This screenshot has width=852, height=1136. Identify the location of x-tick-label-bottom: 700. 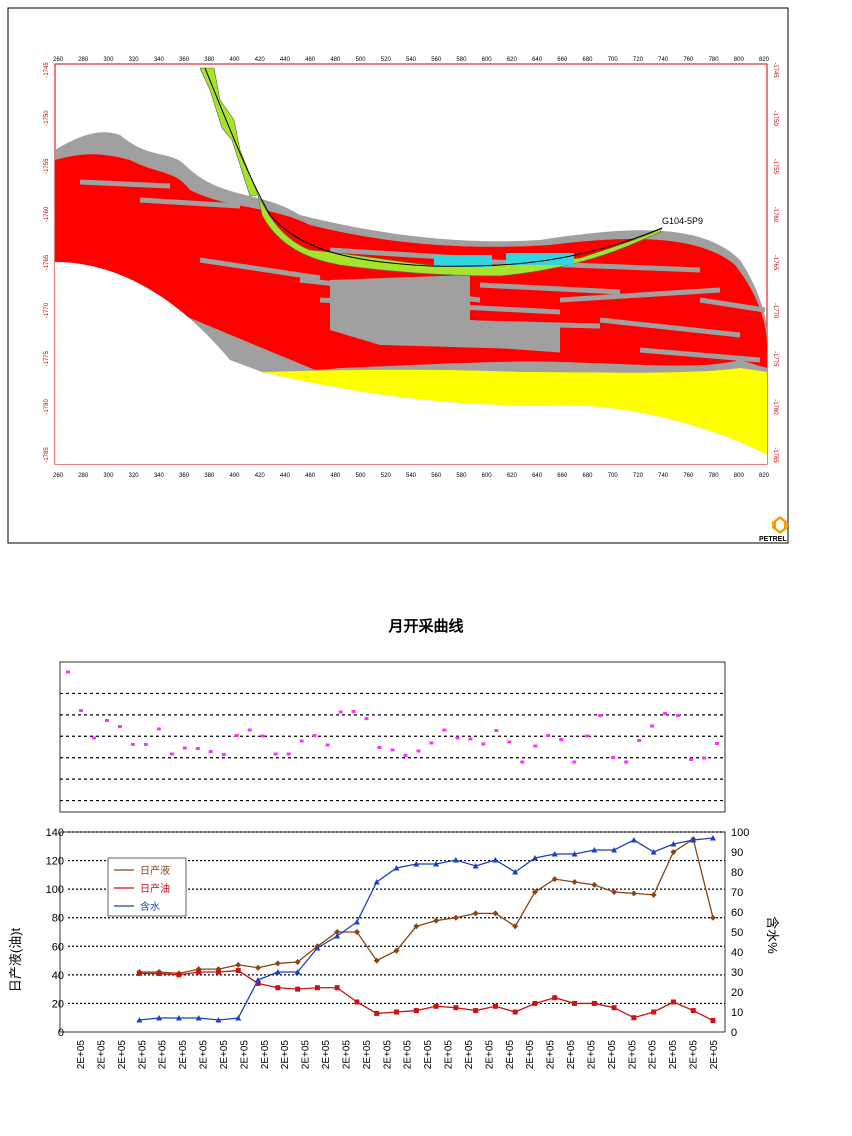
(613, 476).